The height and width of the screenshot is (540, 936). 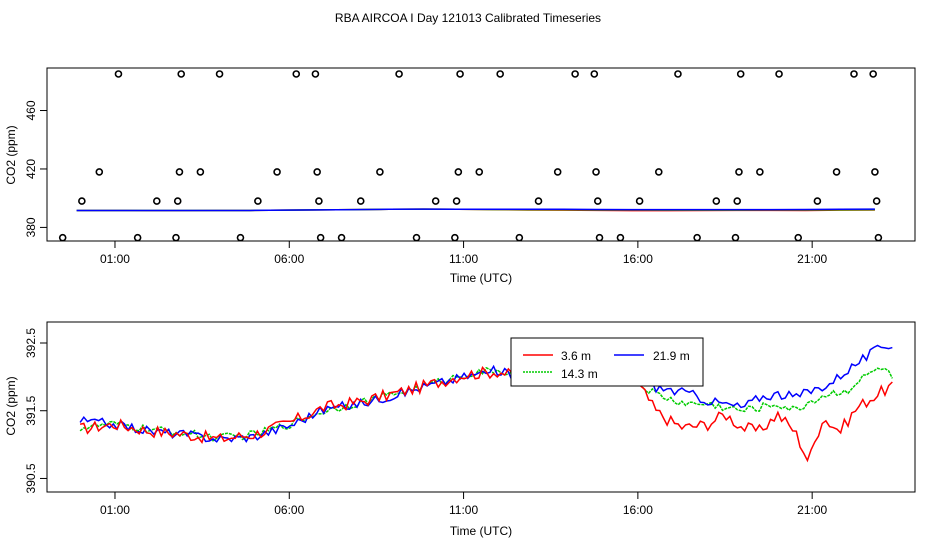 I want to click on bottom-ytick-label-0: 390.5, so click(x=31, y=478).